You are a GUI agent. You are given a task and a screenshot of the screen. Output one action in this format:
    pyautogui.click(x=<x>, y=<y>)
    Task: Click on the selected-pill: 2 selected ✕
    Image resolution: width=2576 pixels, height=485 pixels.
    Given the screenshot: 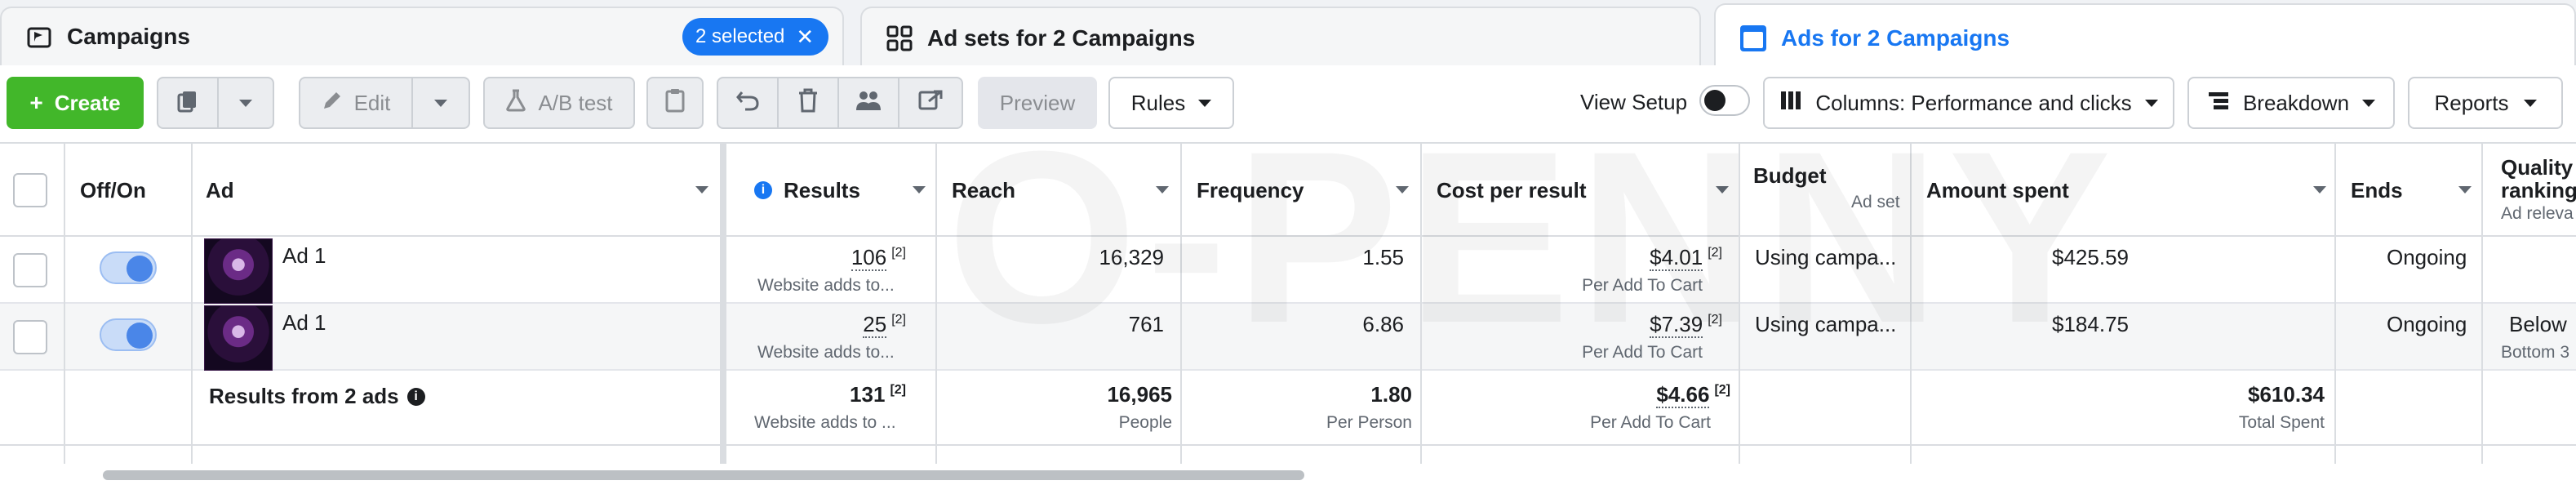 What is the action you would take?
    pyautogui.click(x=755, y=37)
    